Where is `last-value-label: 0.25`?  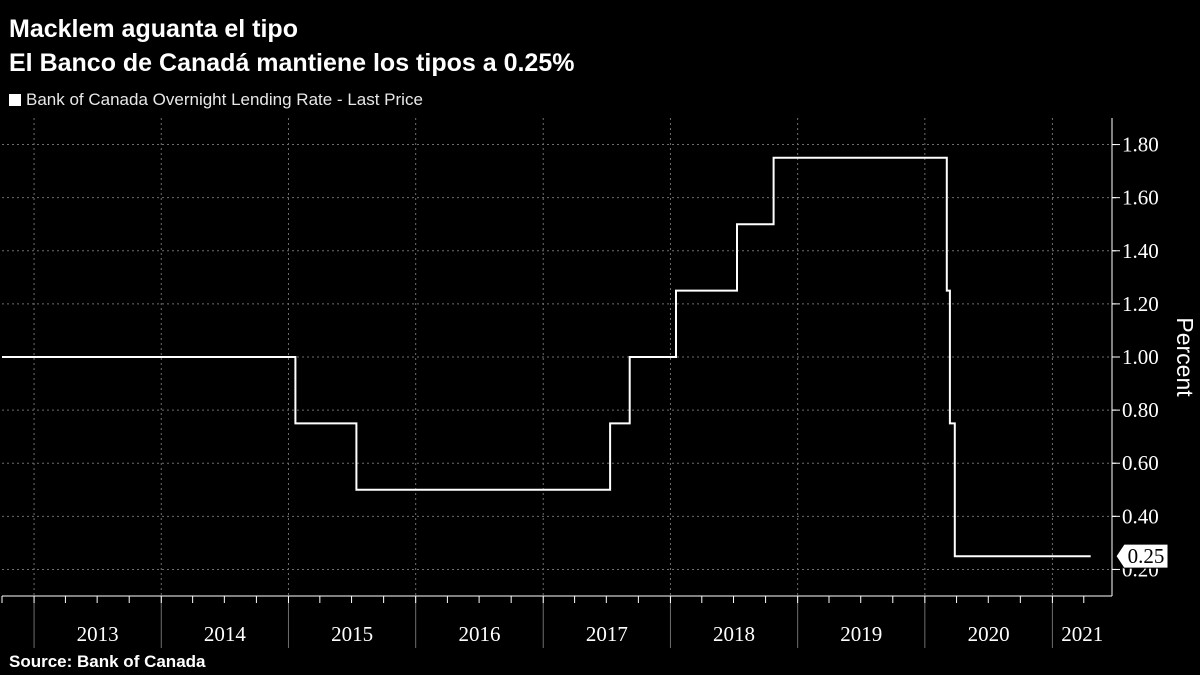 last-value-label: 0.25 is located at coordinates (1146, 556).